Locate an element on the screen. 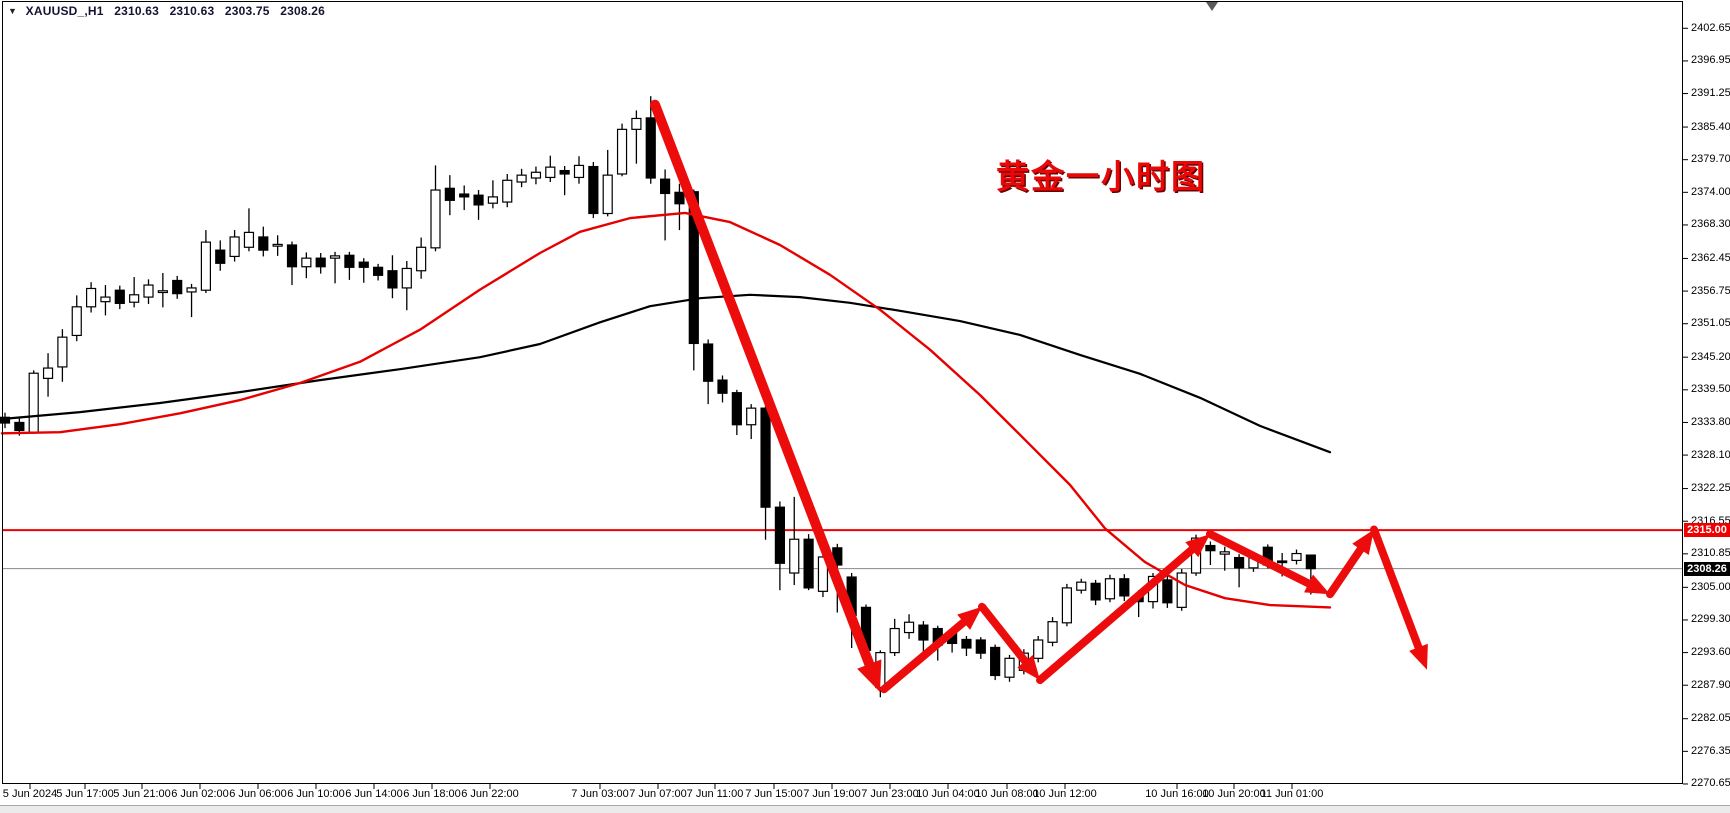 The image size is (1730, 813). time-axis-label: 5 Jun 2024 is located at coordinates (30, 794).